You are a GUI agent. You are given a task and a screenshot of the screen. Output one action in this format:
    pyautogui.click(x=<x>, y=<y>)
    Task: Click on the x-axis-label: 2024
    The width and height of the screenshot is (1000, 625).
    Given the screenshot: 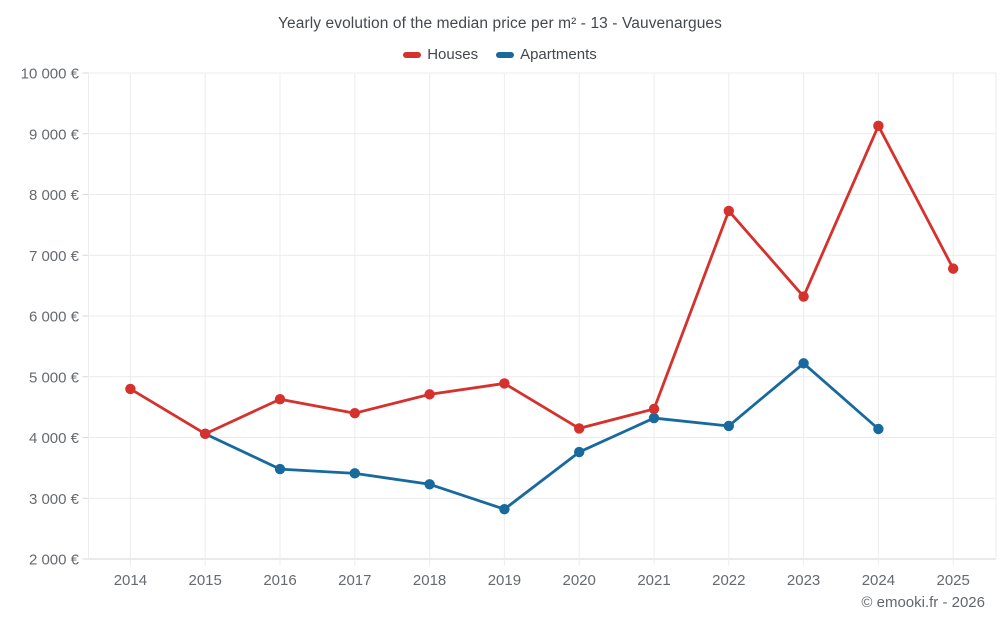 What is the action you would take?
    pyautogui.click(x=878, y=580)
    